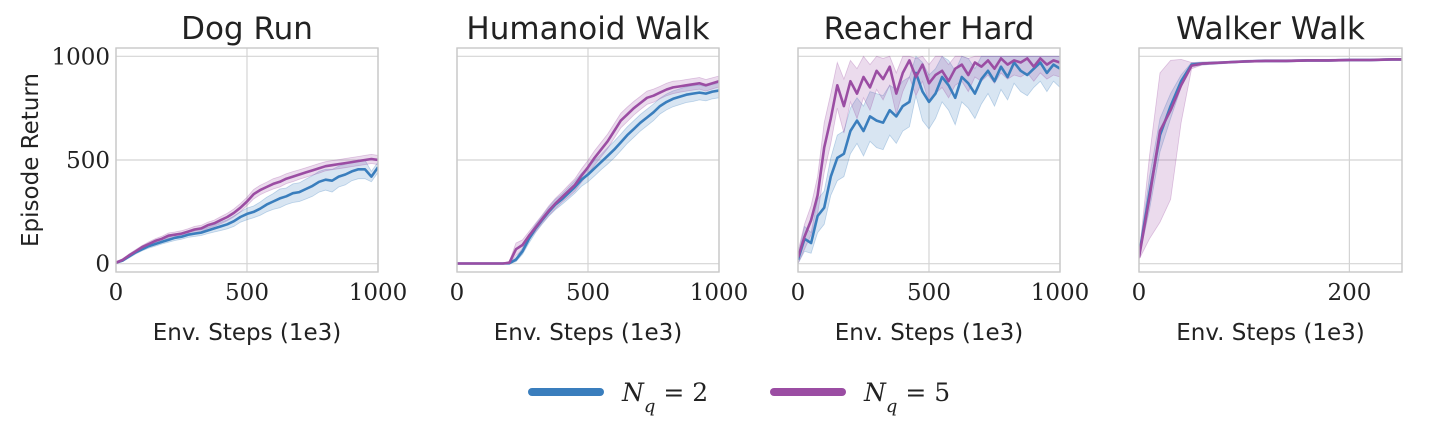 The height and width of the screenshot is (422, 1446). I want to click on panel-title: Reacher Hard, so click(929, 29).